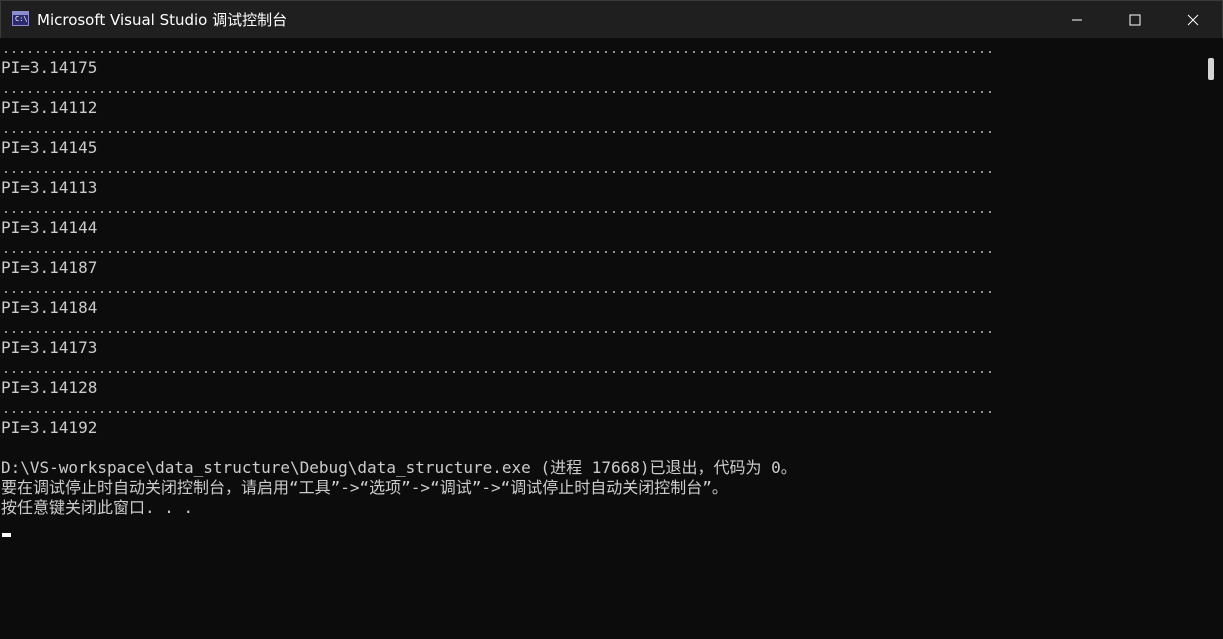 This screenshot has height=639, width=1223. What do you see at coordinates (1211, 69) in the screenshot?
I see `scrollbar-thumb` at bounding box center [1211, 69].